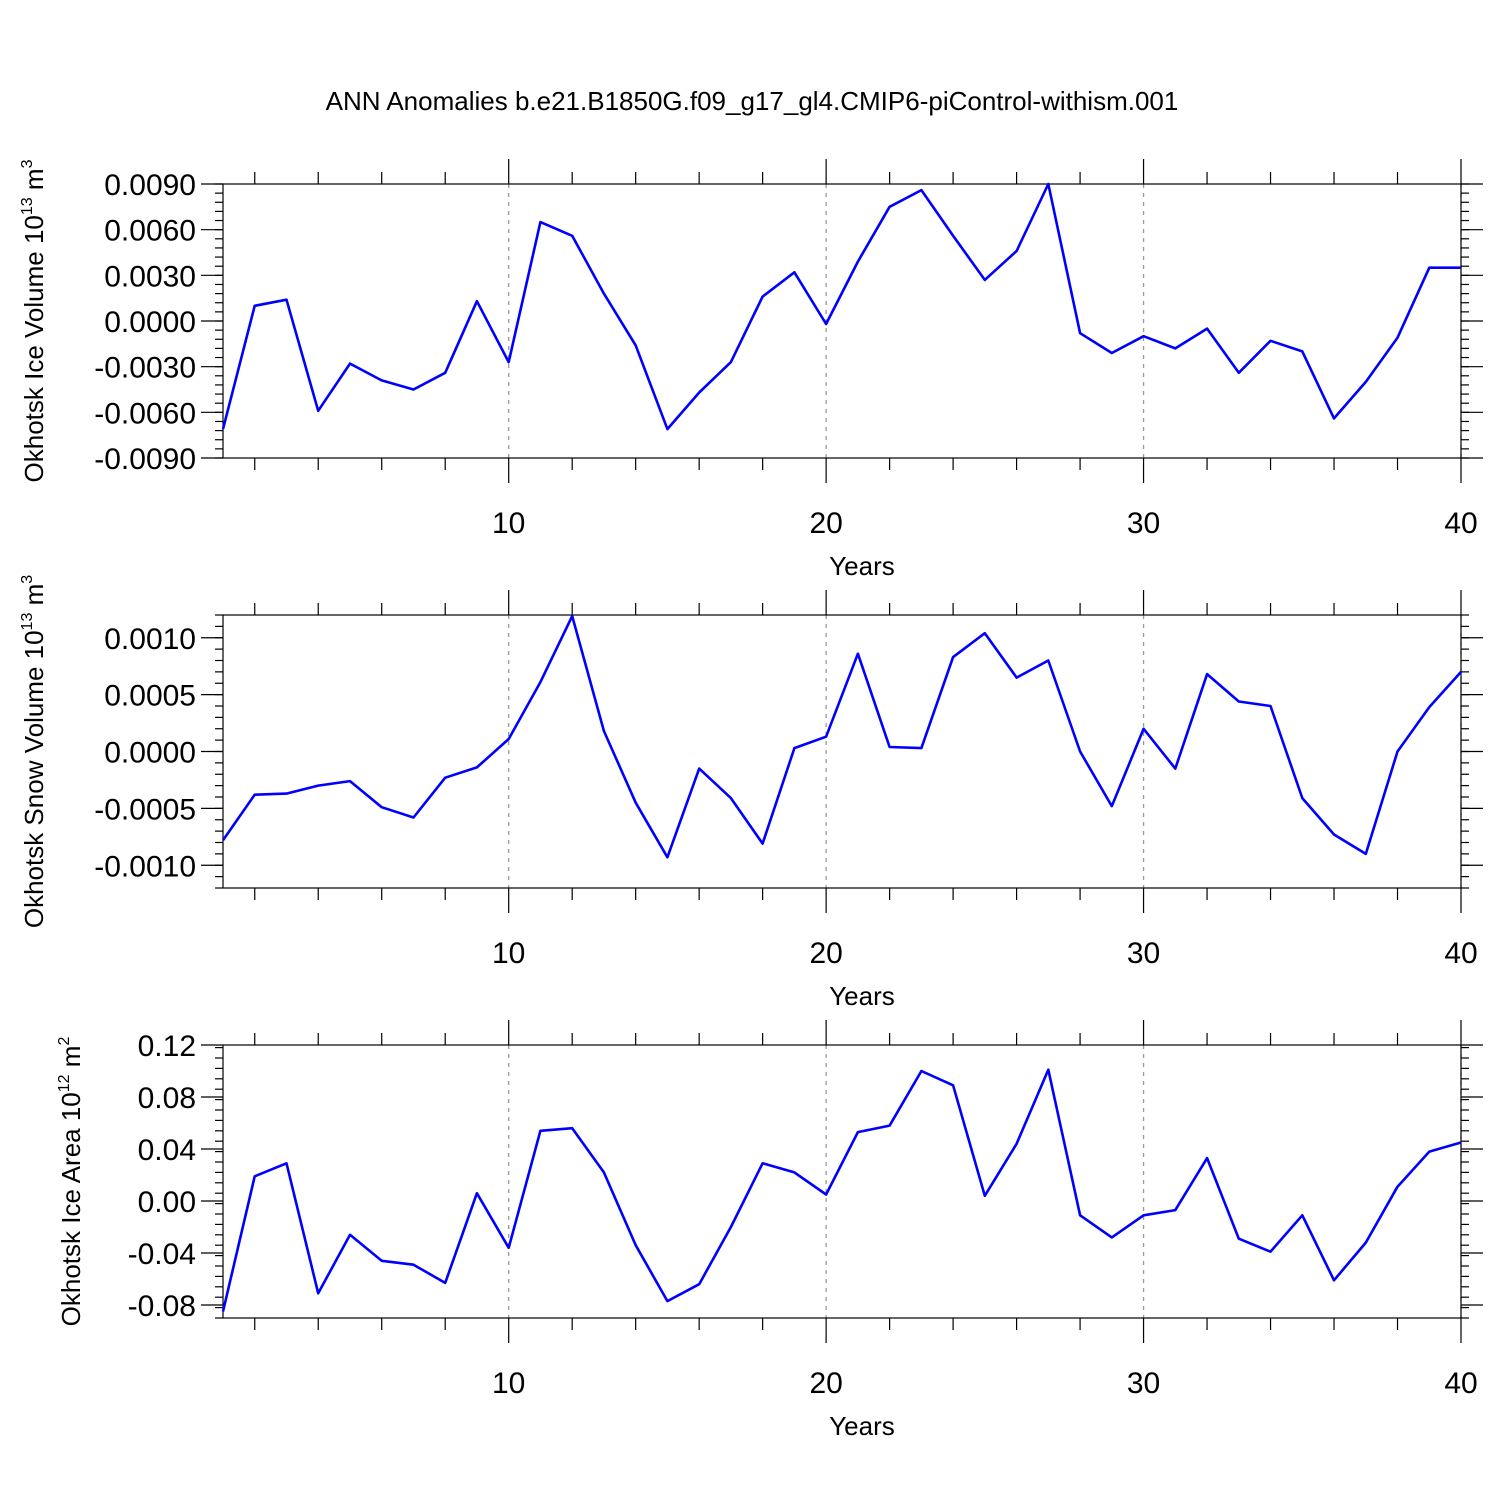 The image size is (1500, 1500). What do you see at coordinates (167, 1046) in the screenshot?
I see `y-tick-label: 0.12` at bounding box center [167, 1046].